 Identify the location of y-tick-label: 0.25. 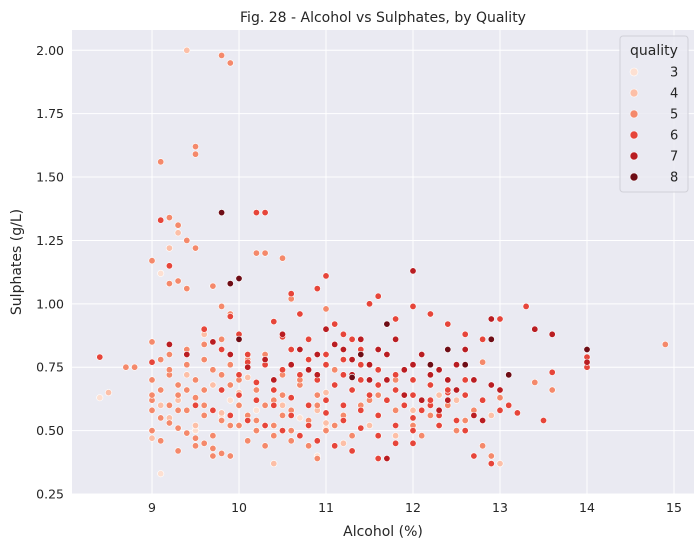
(50, 494).